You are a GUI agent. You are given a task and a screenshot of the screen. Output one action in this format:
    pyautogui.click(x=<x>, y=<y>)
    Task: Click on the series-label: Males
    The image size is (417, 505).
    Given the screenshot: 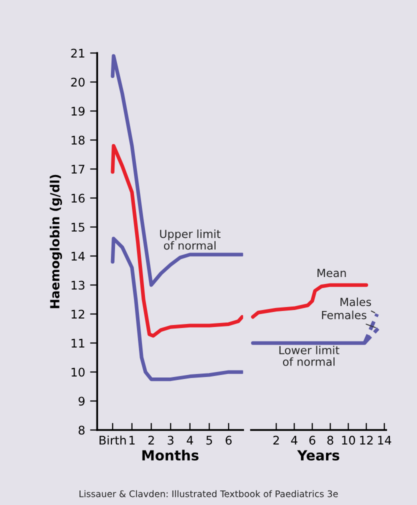 What is the action you would take?
    pyautogui.click(x=356, y=302)
    